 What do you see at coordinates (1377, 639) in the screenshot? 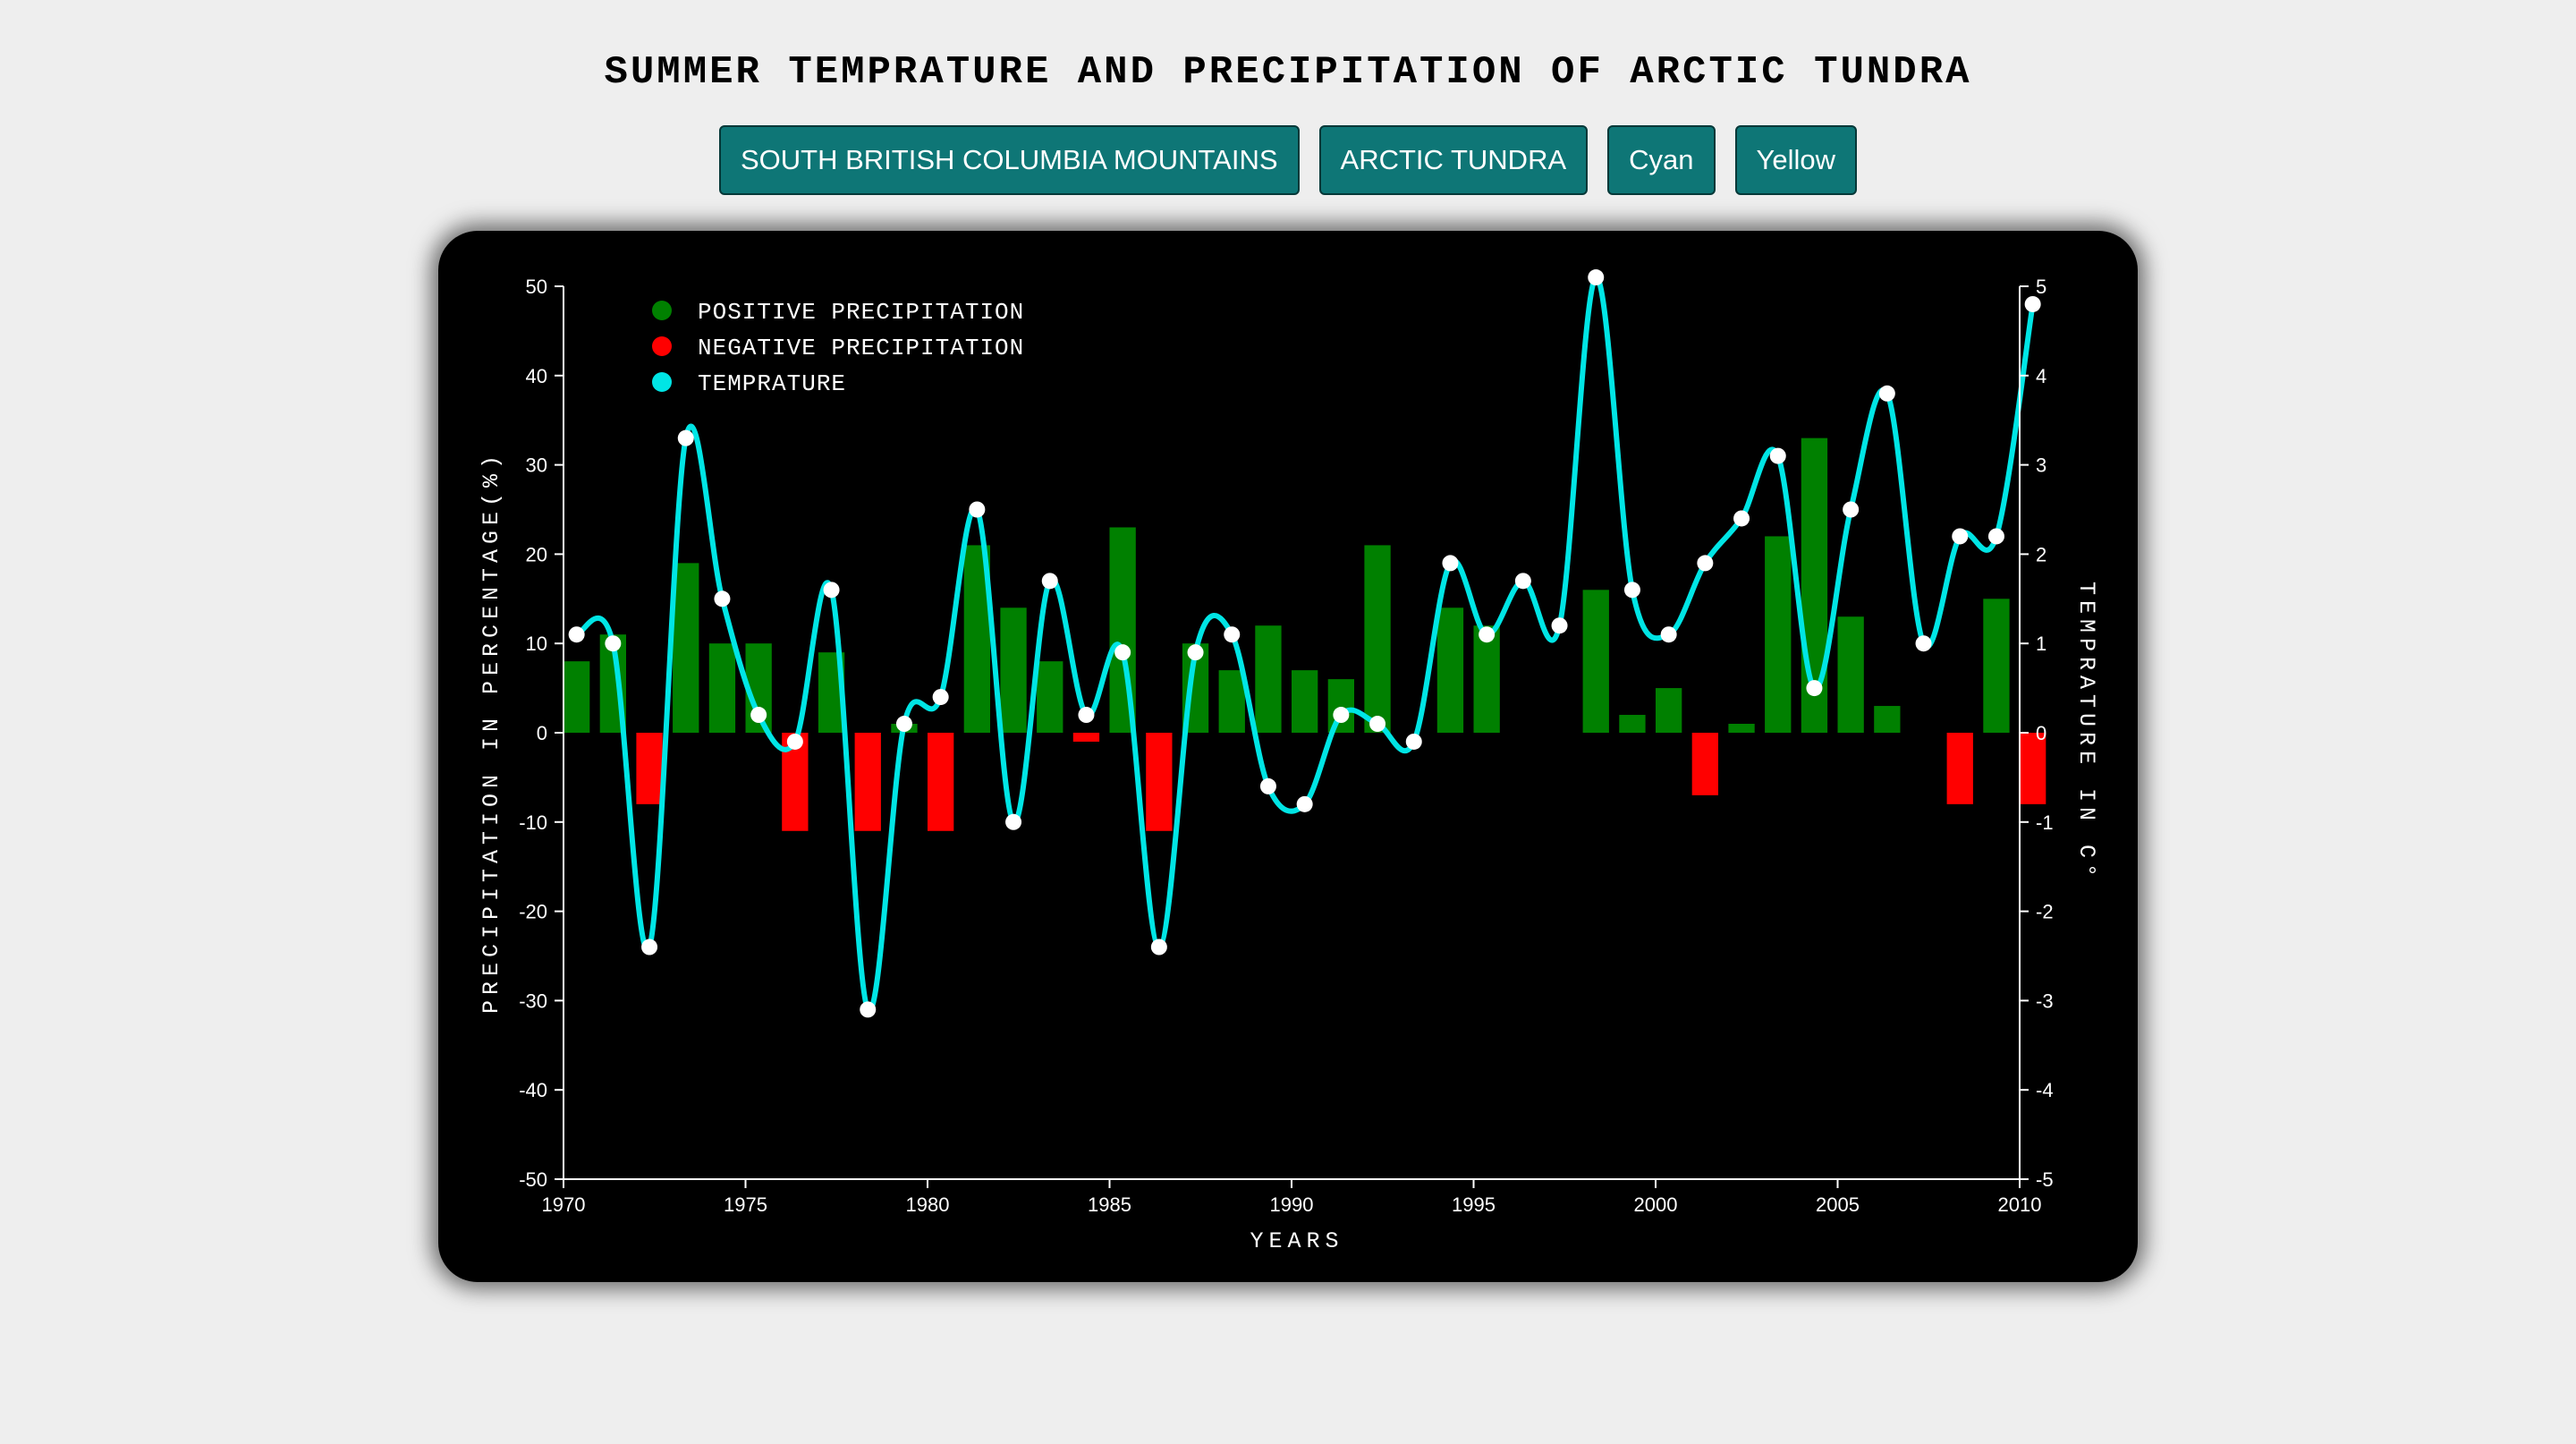
I see `precipitation-bar-1992` at bounding box center [1377, 639].